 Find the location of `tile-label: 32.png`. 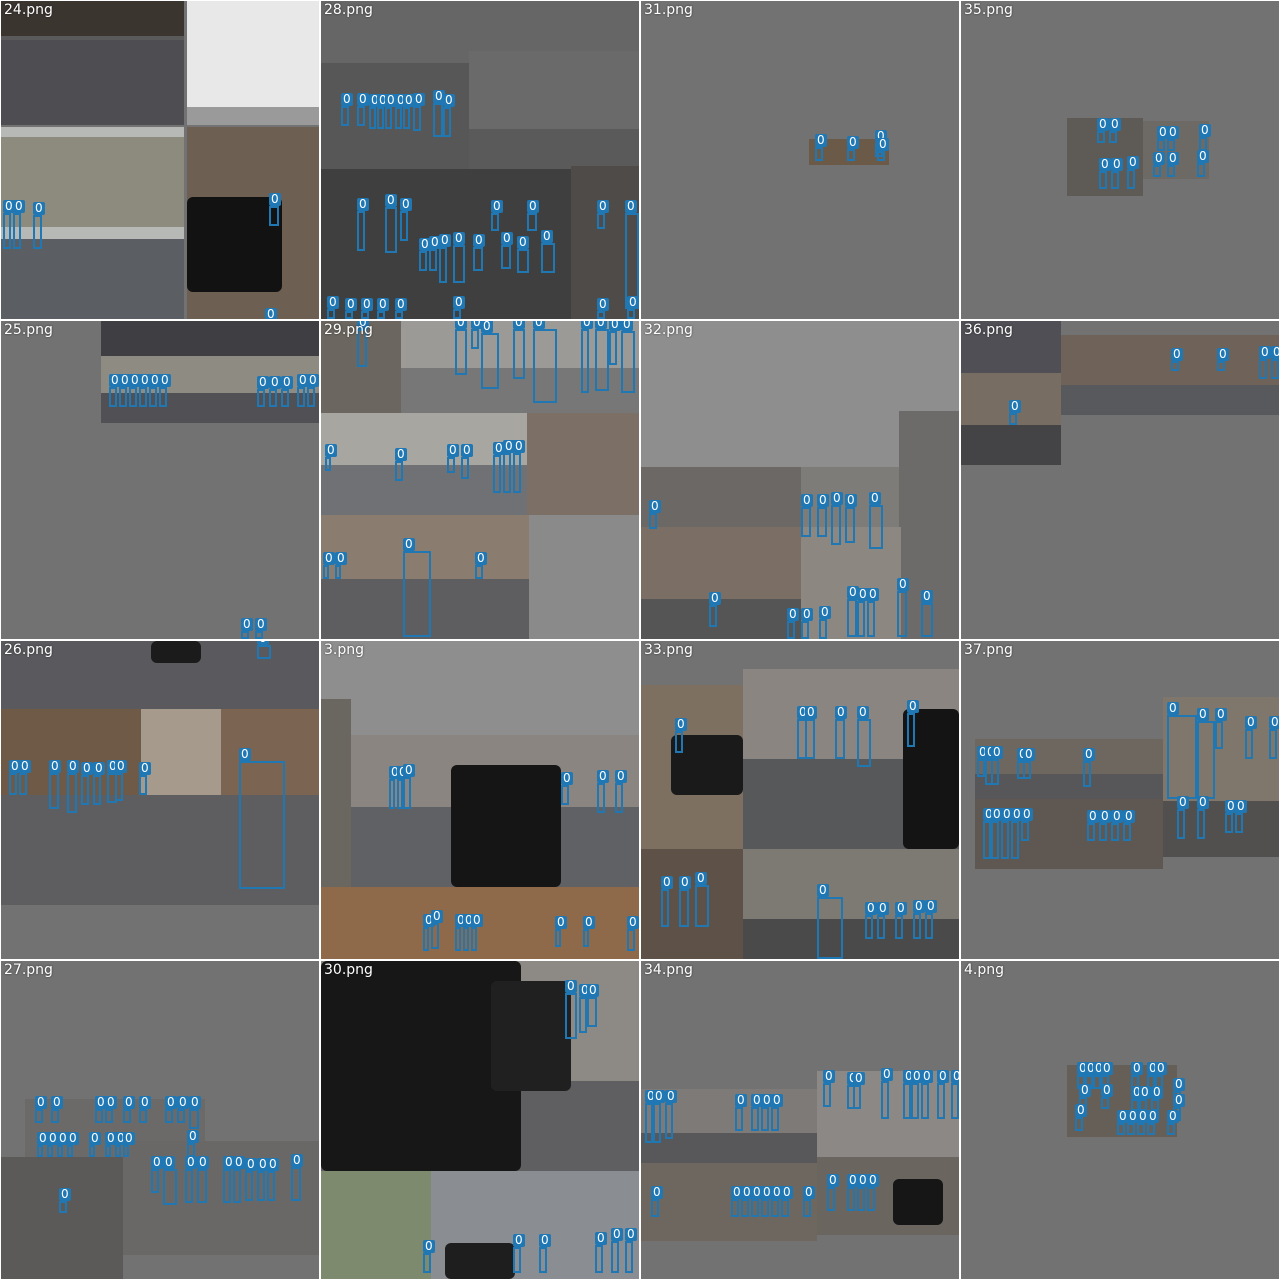

tile-label: 32.png is located at coordinates (668, 330).